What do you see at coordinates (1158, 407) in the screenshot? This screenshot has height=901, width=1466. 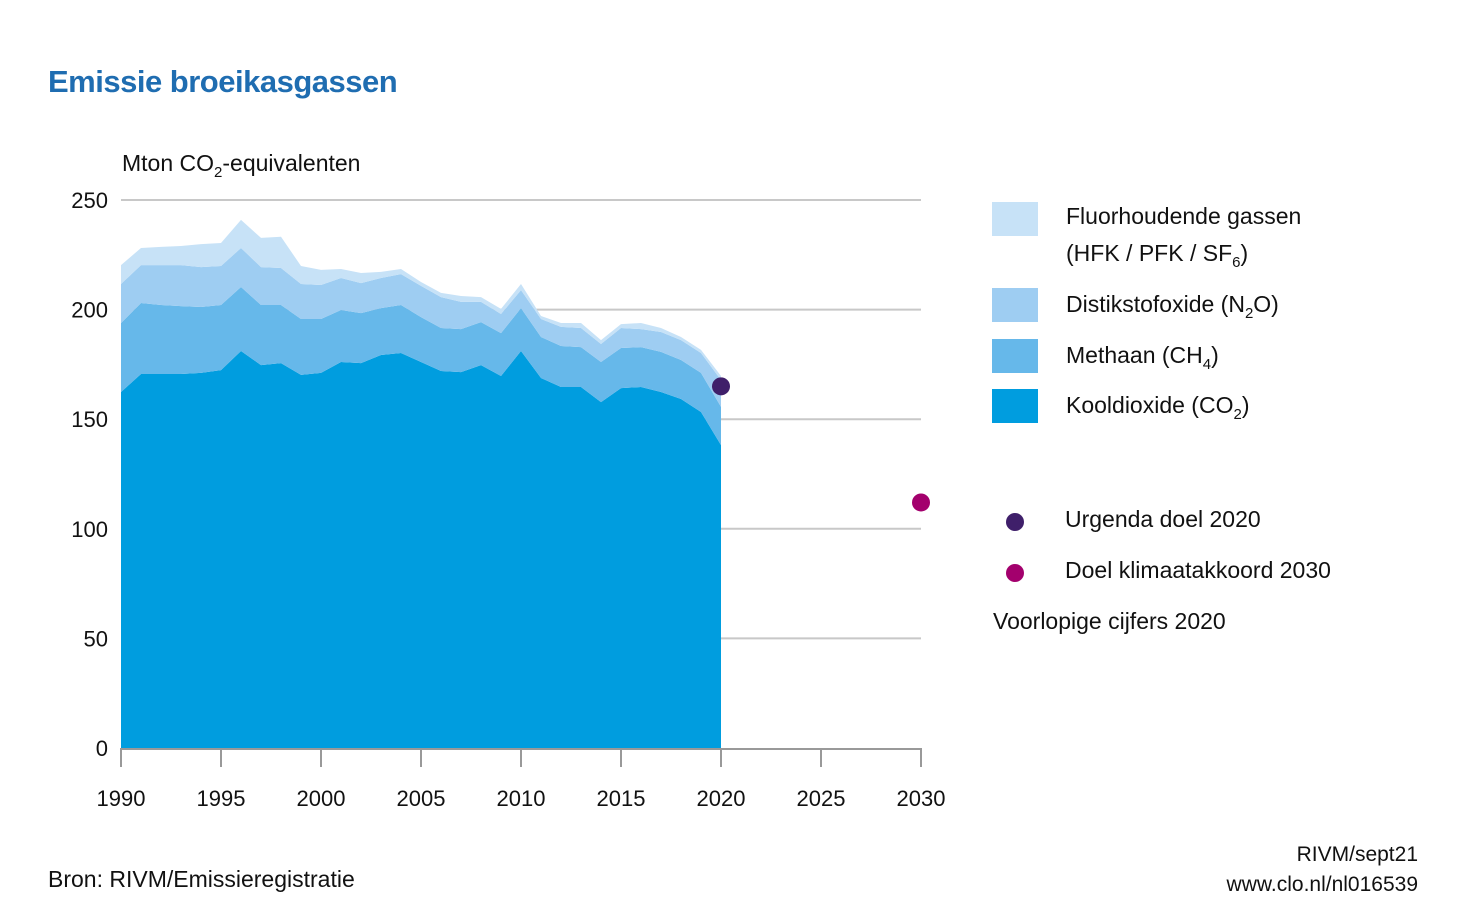 I see `legend-label-co2: Kooldioxide (CO2)` at bounding box center [1158, 407].